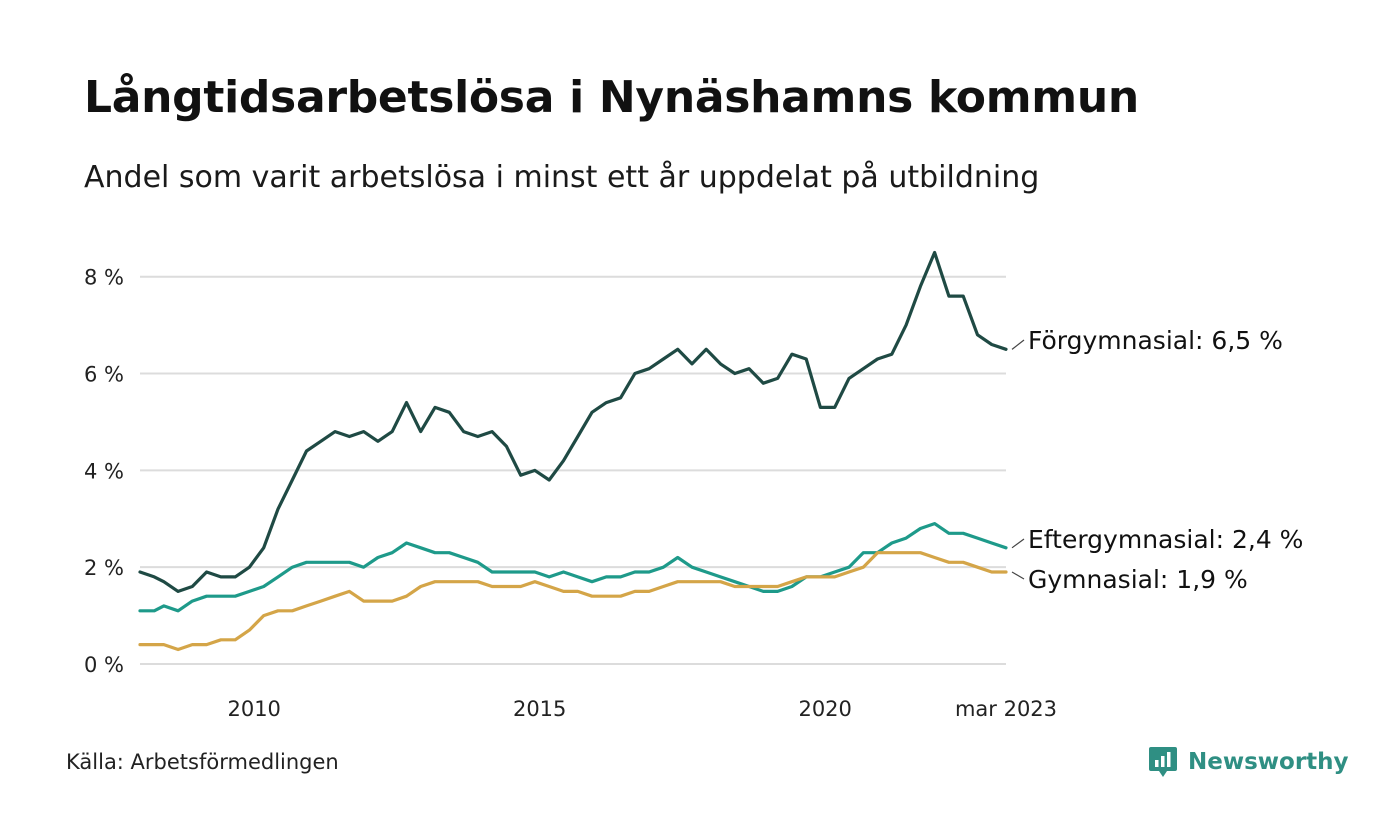 The image size is (1400, 840). Describe the element at coordinates (253, 709) in the screenshot. I see `x-tick-label: 2010` at that location.